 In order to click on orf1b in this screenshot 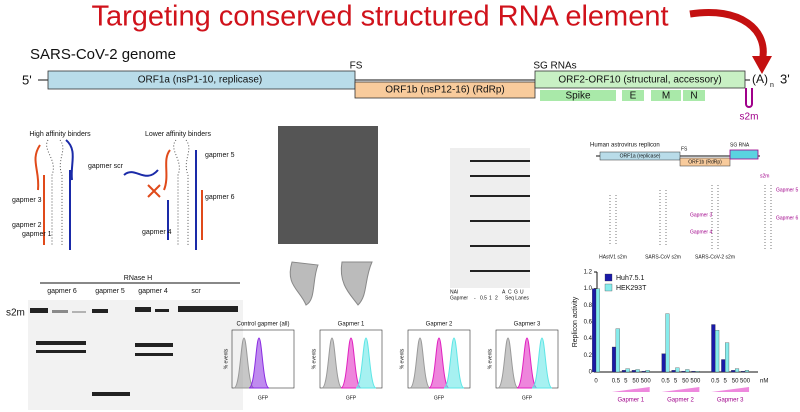, I will do `click(445, 90)`.